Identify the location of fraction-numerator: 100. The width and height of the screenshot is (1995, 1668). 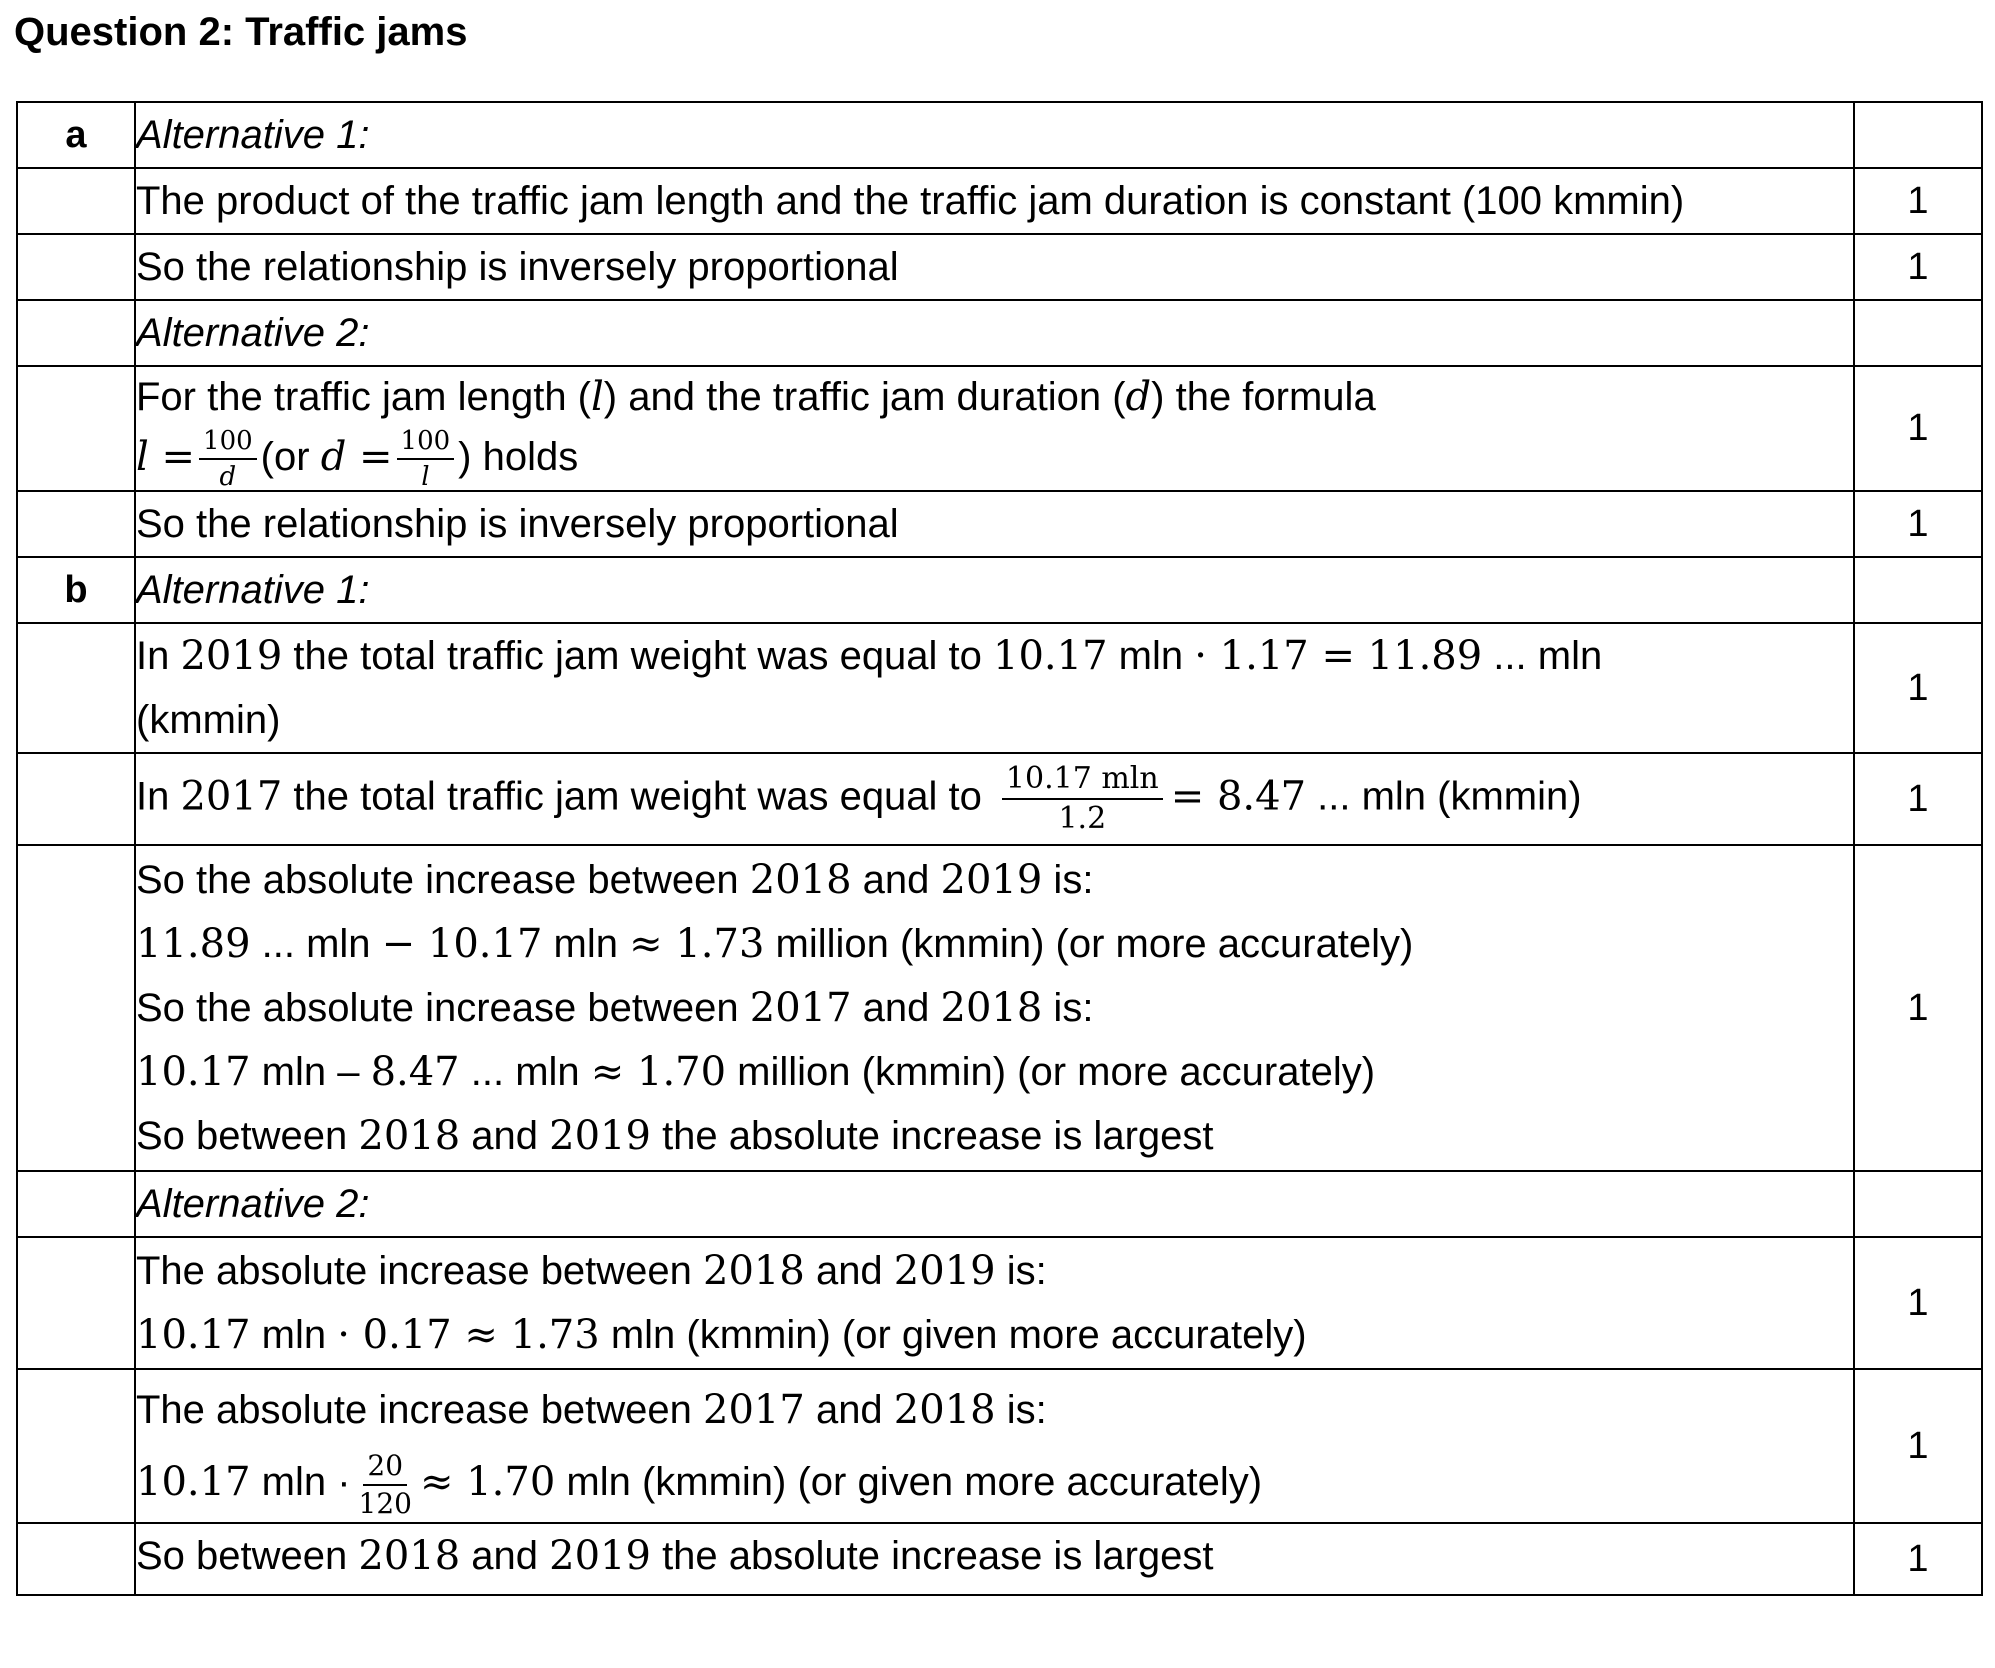
(228, 444).